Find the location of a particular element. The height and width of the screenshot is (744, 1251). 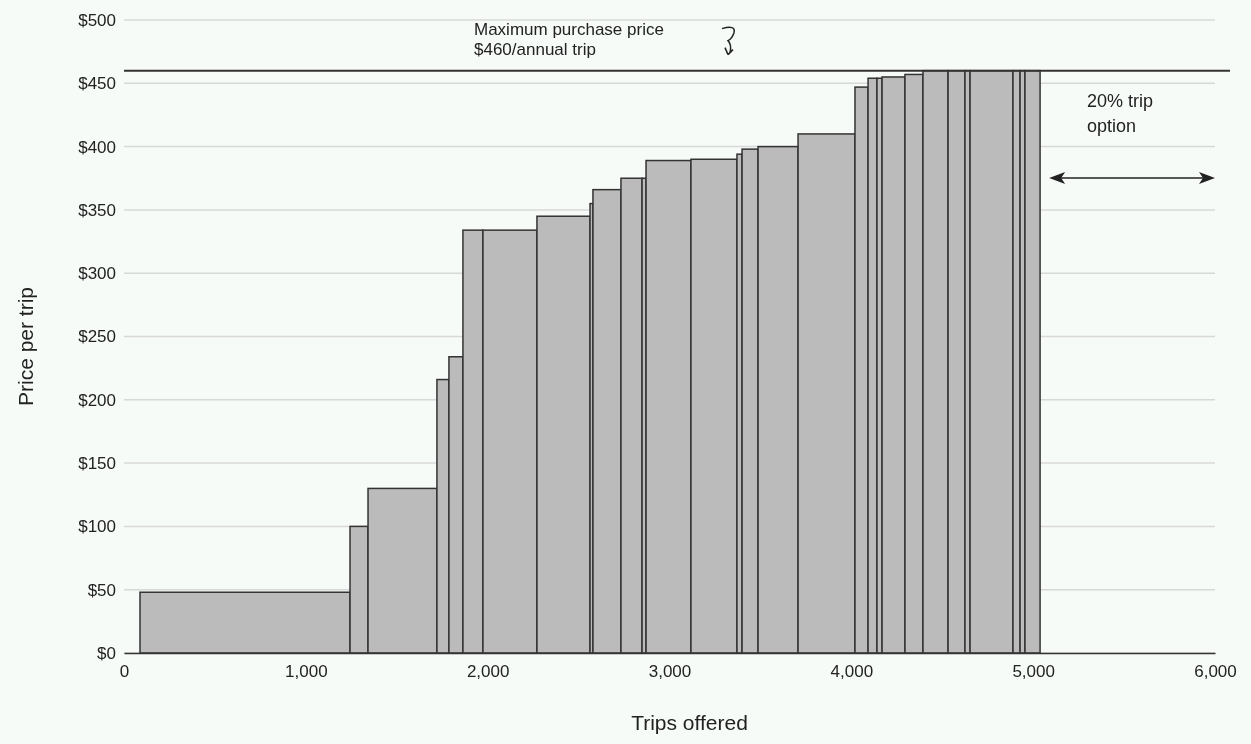

y-tick-label: $350 is located at coordinates (97, 210).